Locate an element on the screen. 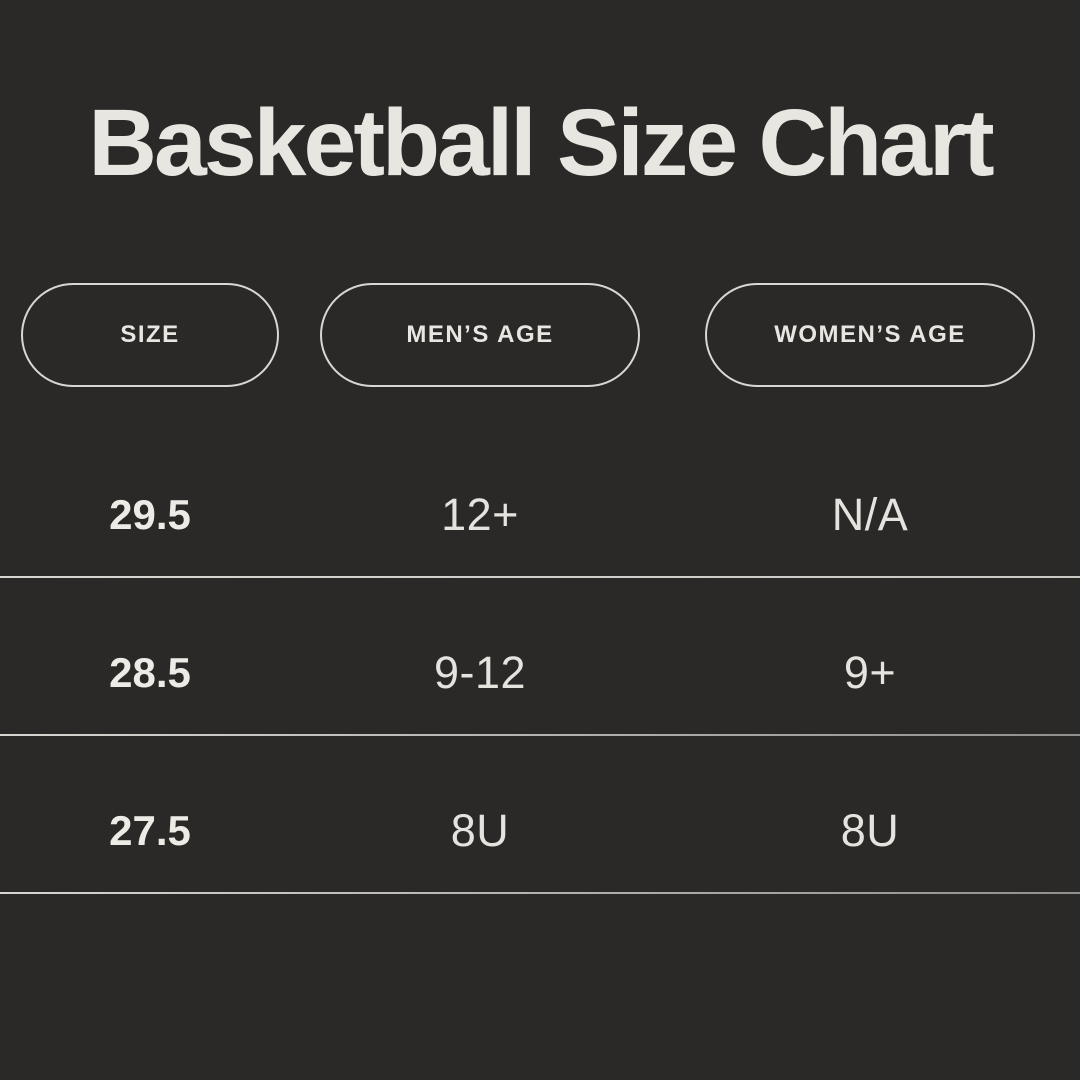 This screenshot has width=1080, height=1080. column-pill-size: SIZE is located at coordinates (150, 335).